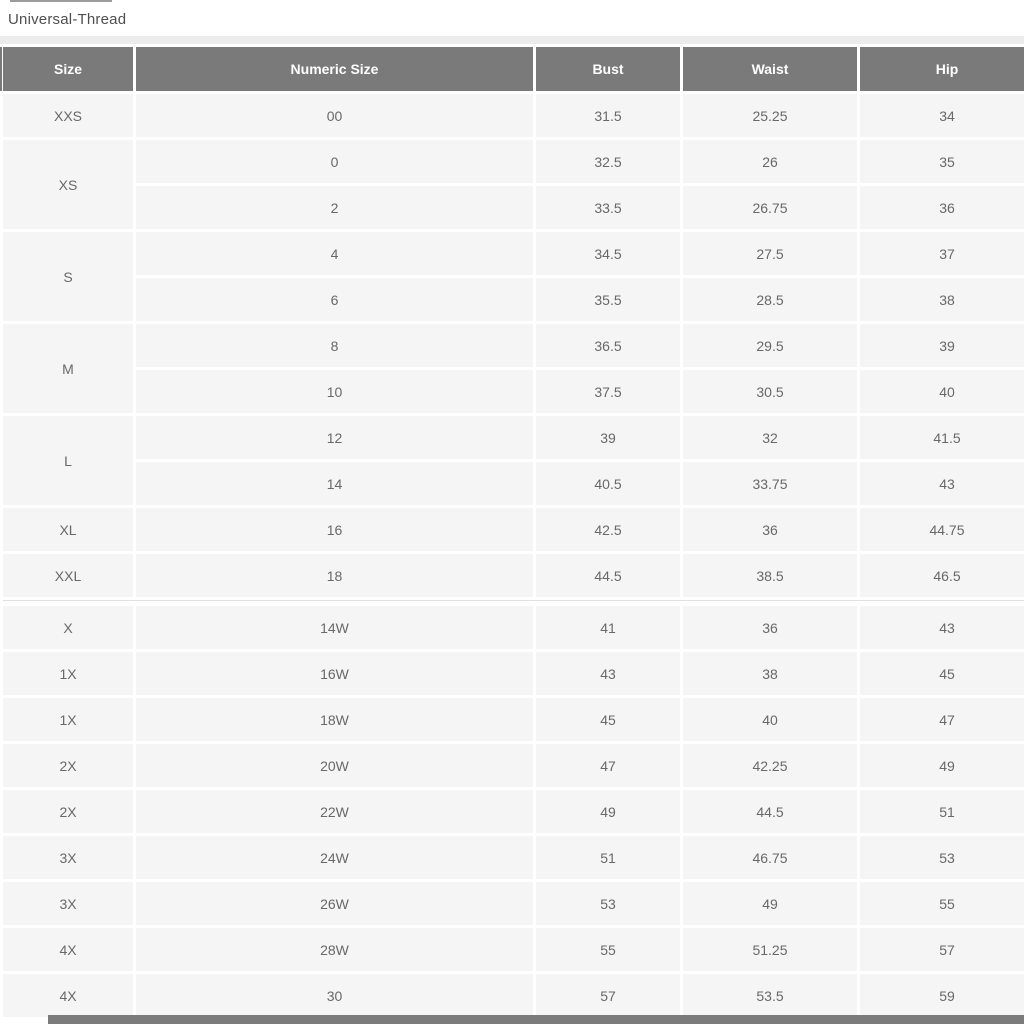  Describe the element at coordinates (770, 949) in the screenshot. I see `waist-cell: 51.25` at that location.